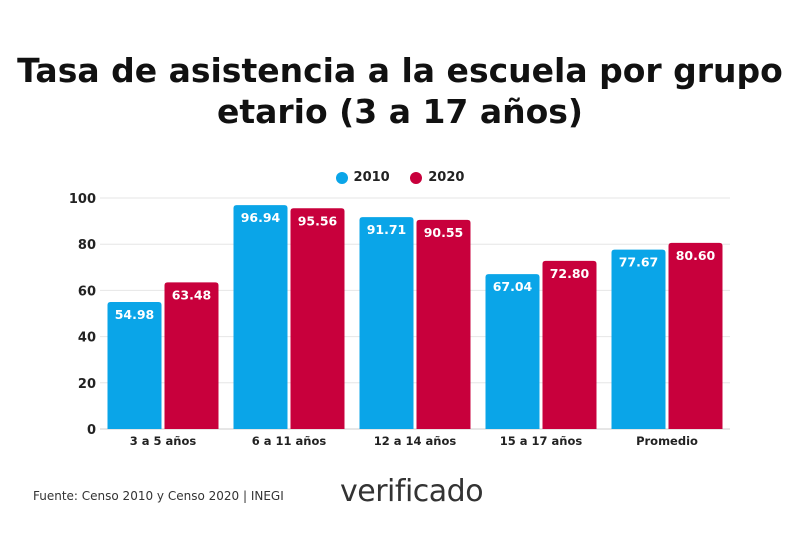 This screenshot has height=533, width=800. Describe the element at coordinates (541, 441) in the screenshot. I see `x-tick-label: 15 a 17 años` at that location.